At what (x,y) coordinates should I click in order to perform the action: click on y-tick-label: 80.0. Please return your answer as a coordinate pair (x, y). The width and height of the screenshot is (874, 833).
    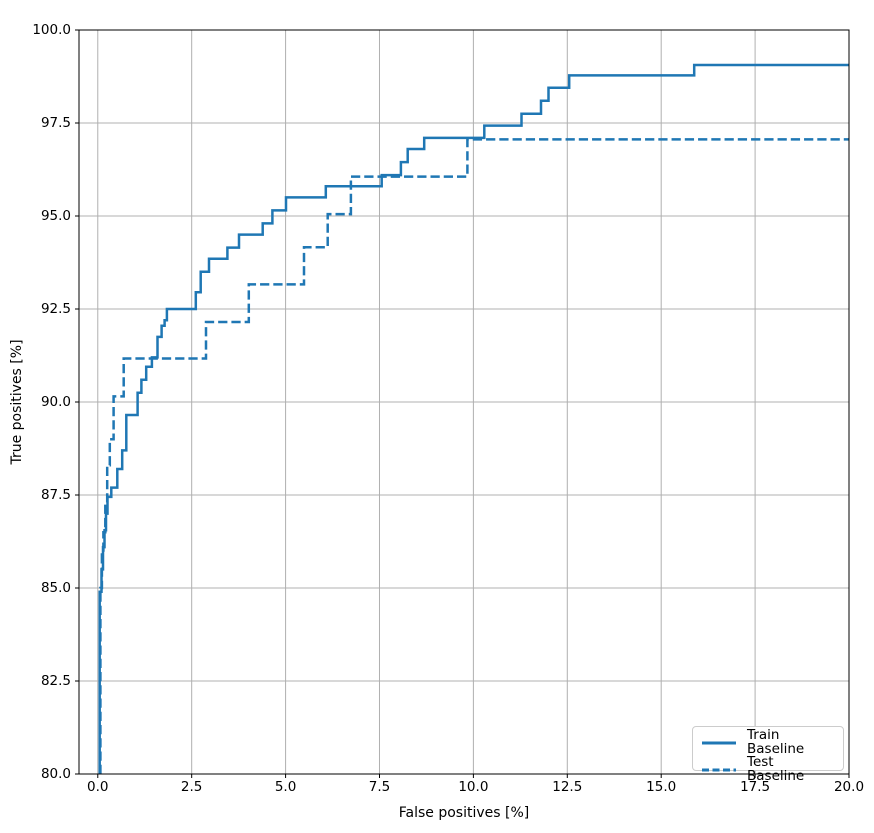
    Looking at the image, I should click on (55, 773).